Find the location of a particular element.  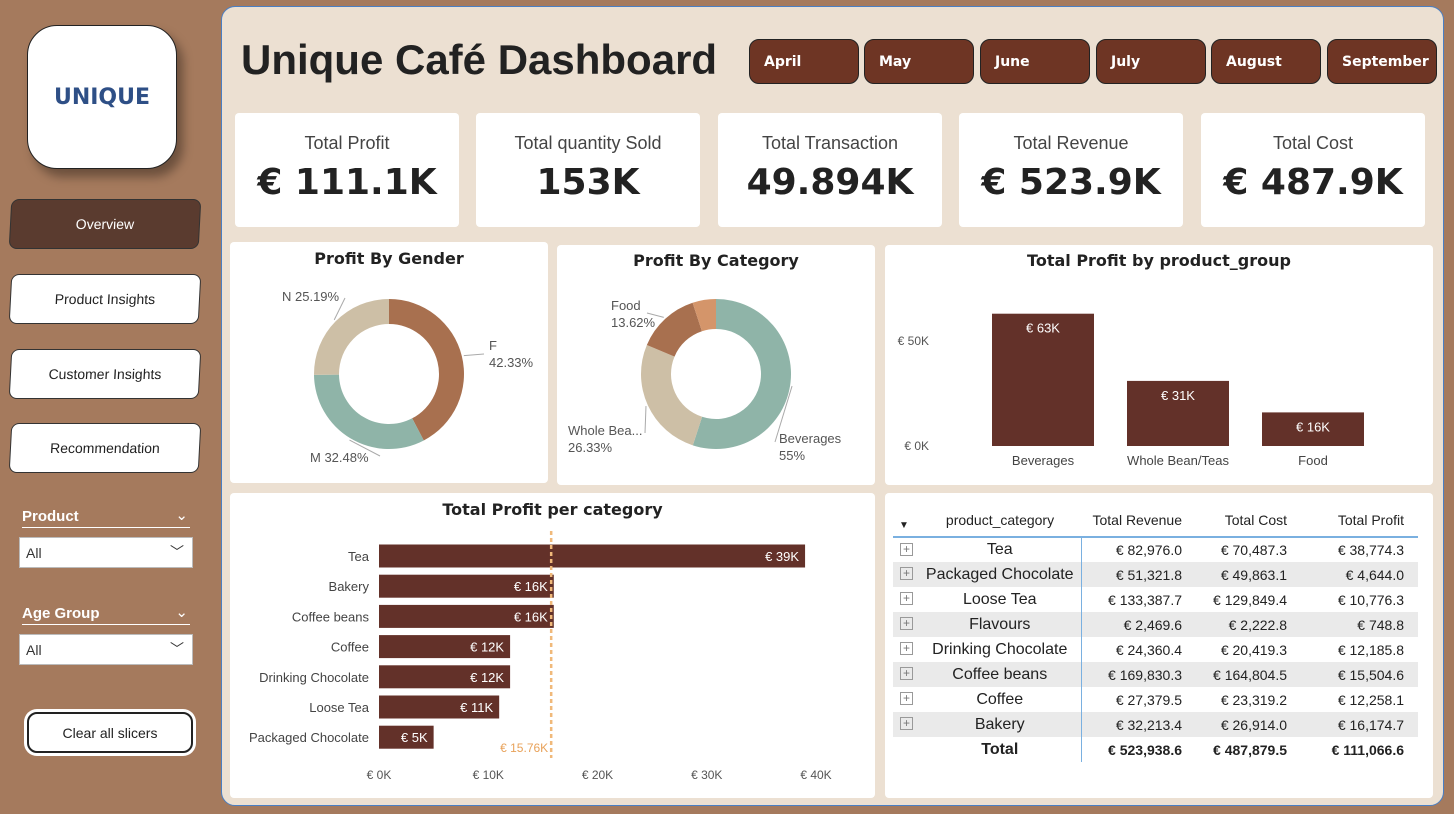

cell-value: € 12,185.8 is located at coordinates (1370, 649).